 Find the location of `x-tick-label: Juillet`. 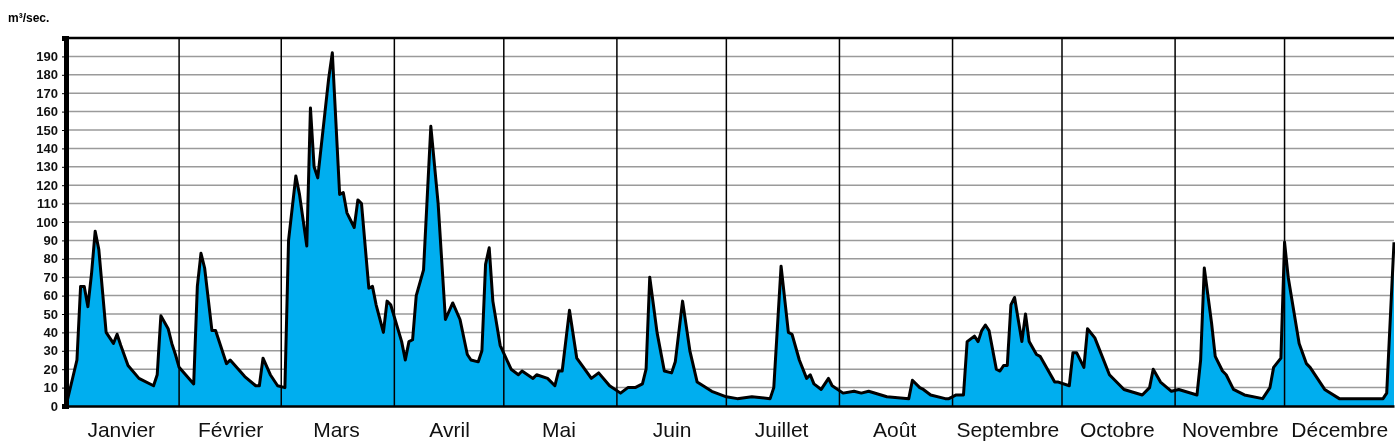

x-tick-label: Juillet is located at coordinates (781, 429).